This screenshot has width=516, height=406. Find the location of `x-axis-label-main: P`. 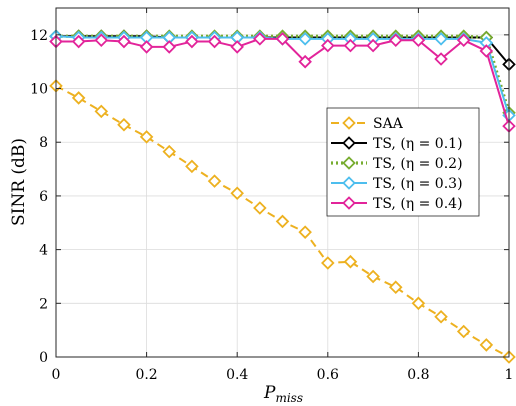

x-axis-label-main: P is located at coordinates (269, 393).